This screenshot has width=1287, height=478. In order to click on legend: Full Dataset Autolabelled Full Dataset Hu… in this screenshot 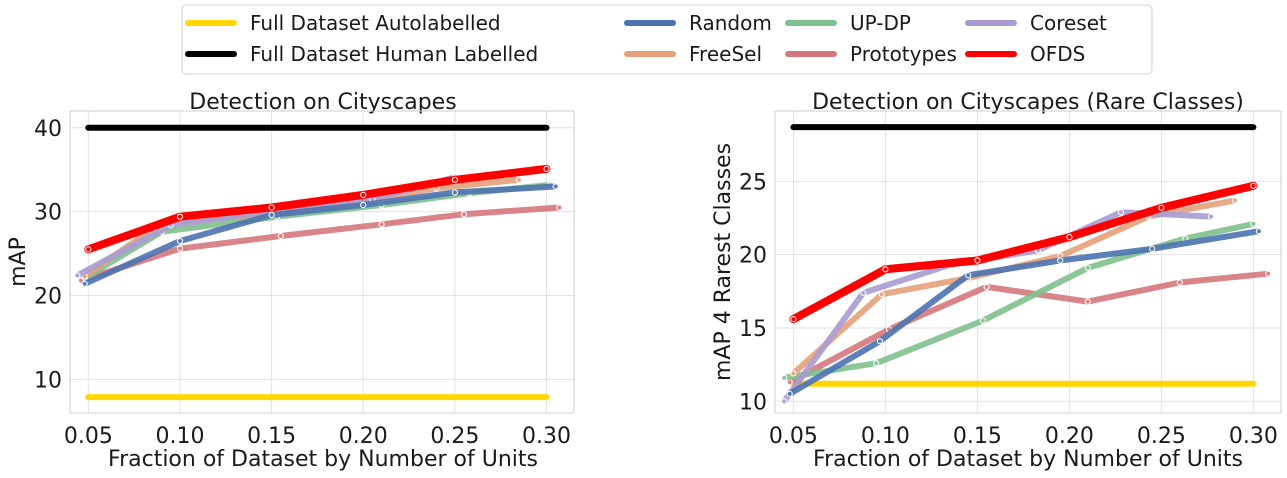, I will do `click(667, 39)`.